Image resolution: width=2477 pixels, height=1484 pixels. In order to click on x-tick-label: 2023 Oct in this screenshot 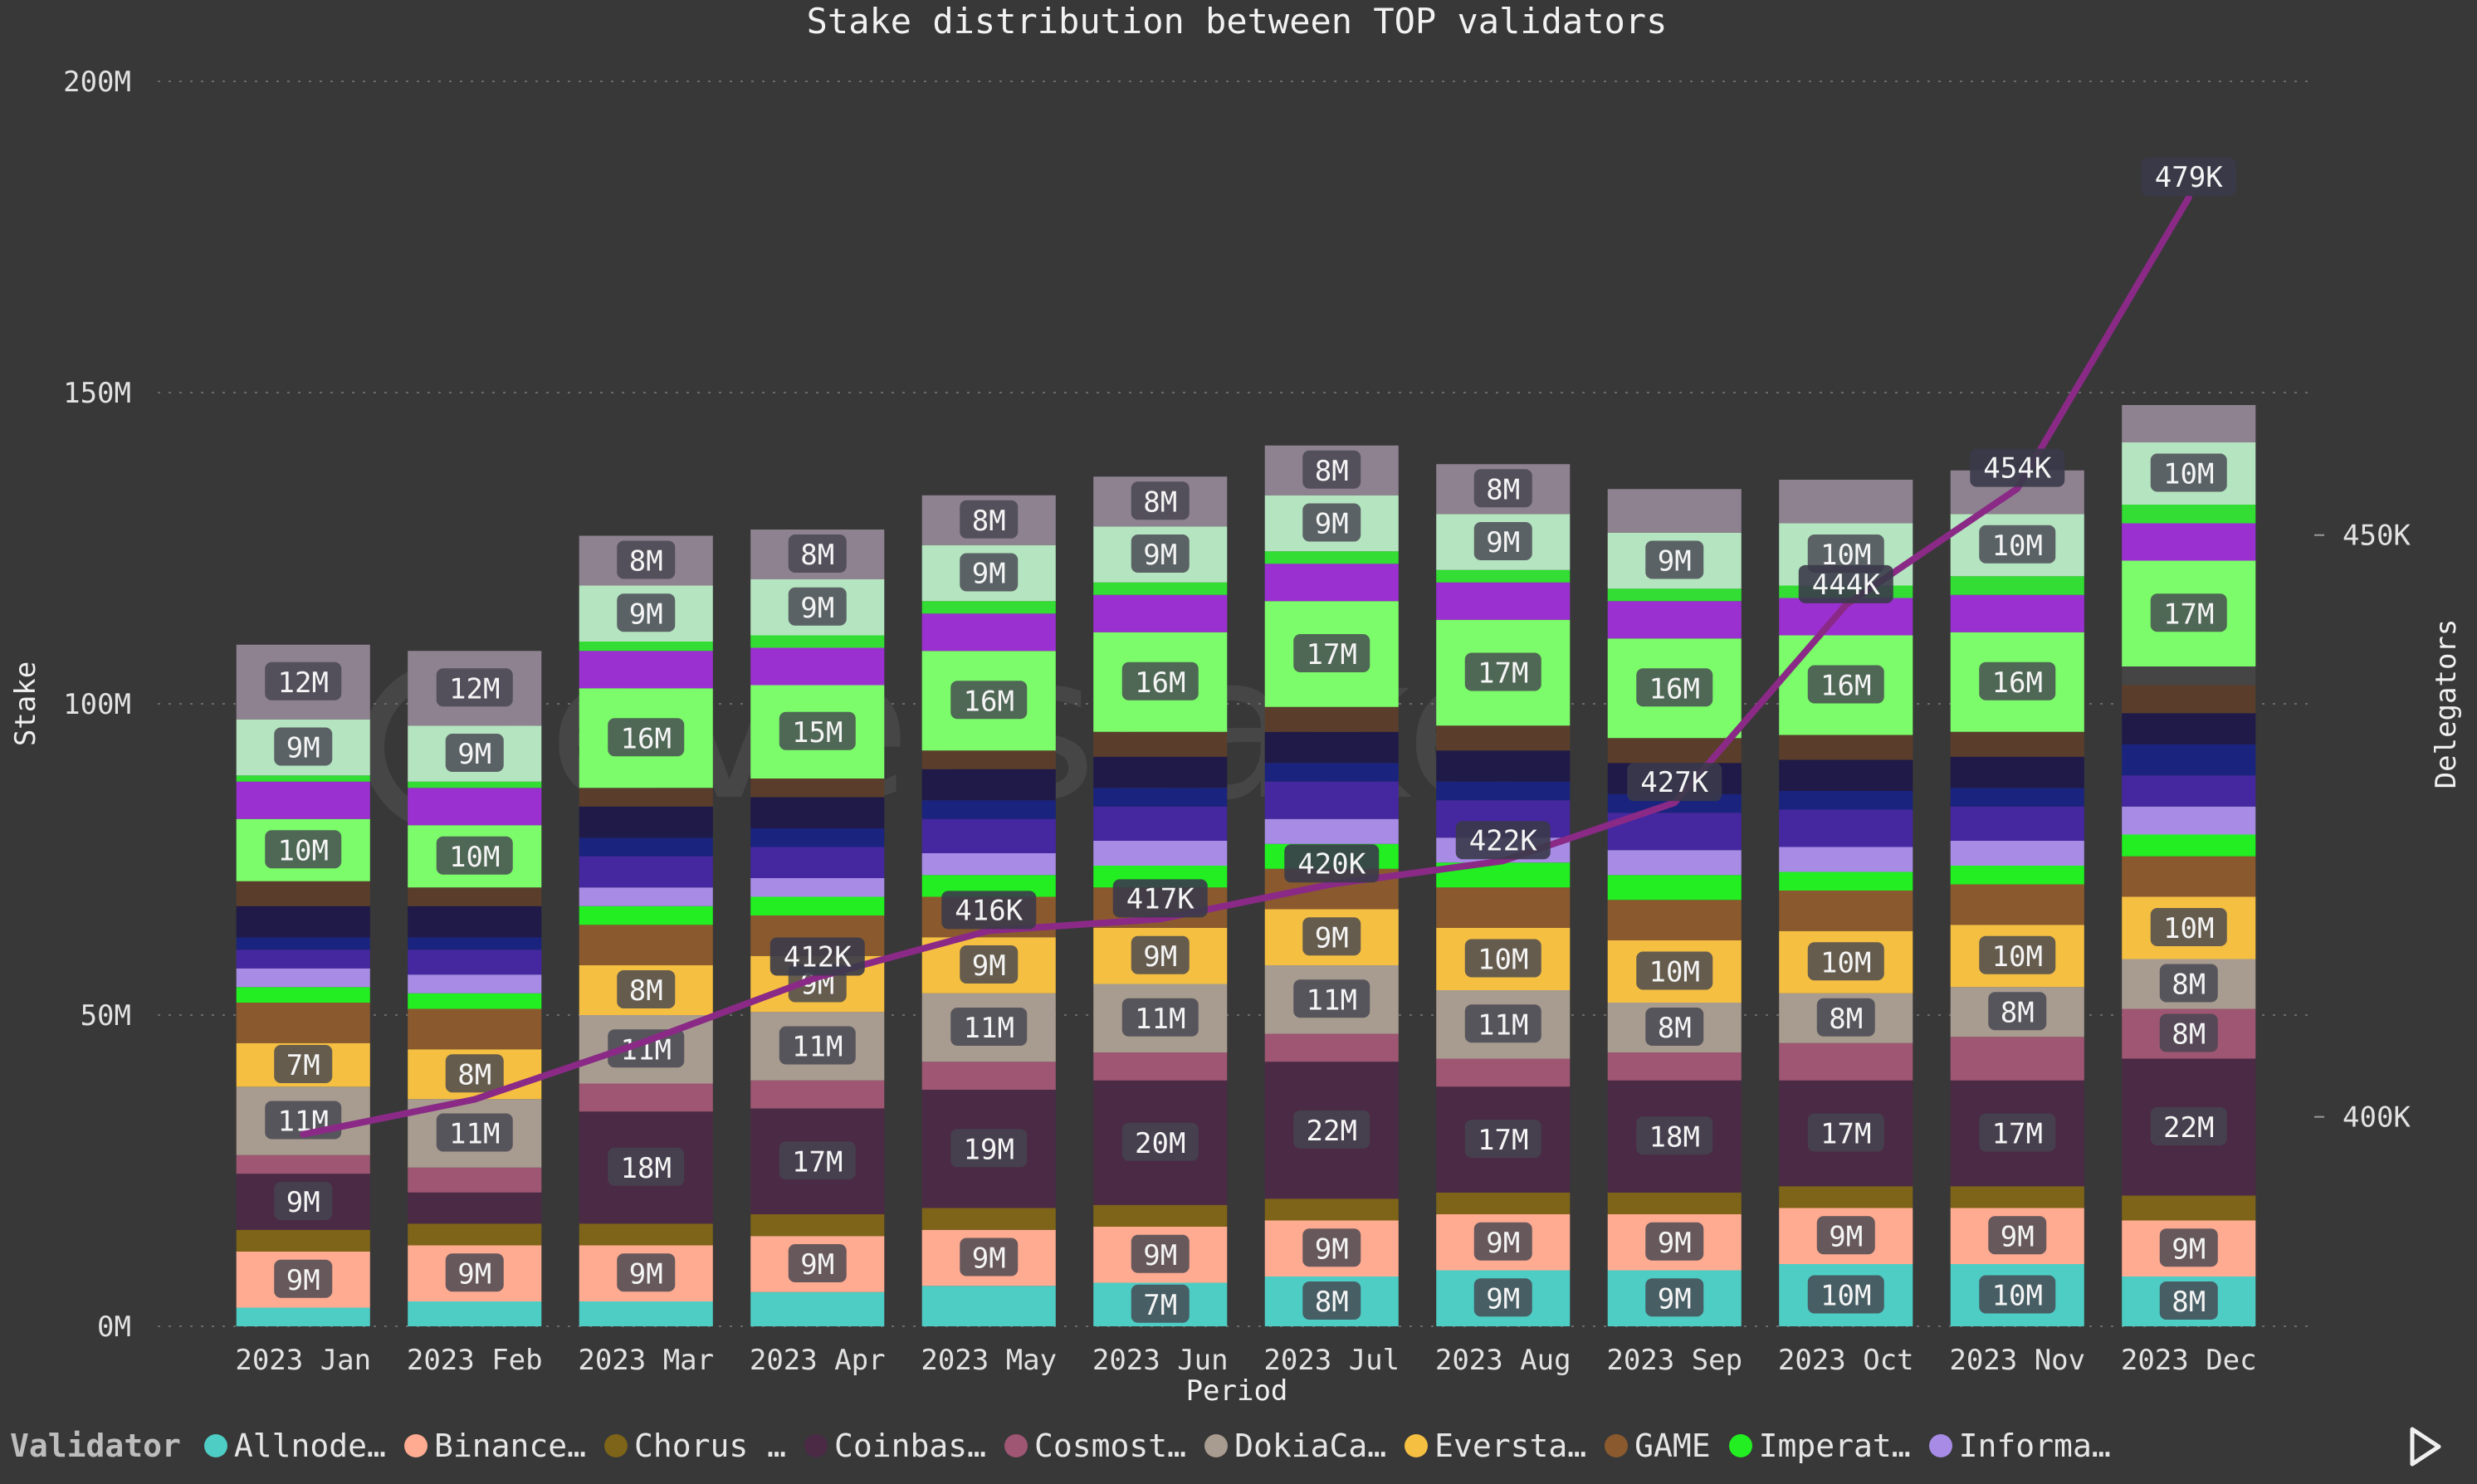, I will do `click(1846, 1360)`.